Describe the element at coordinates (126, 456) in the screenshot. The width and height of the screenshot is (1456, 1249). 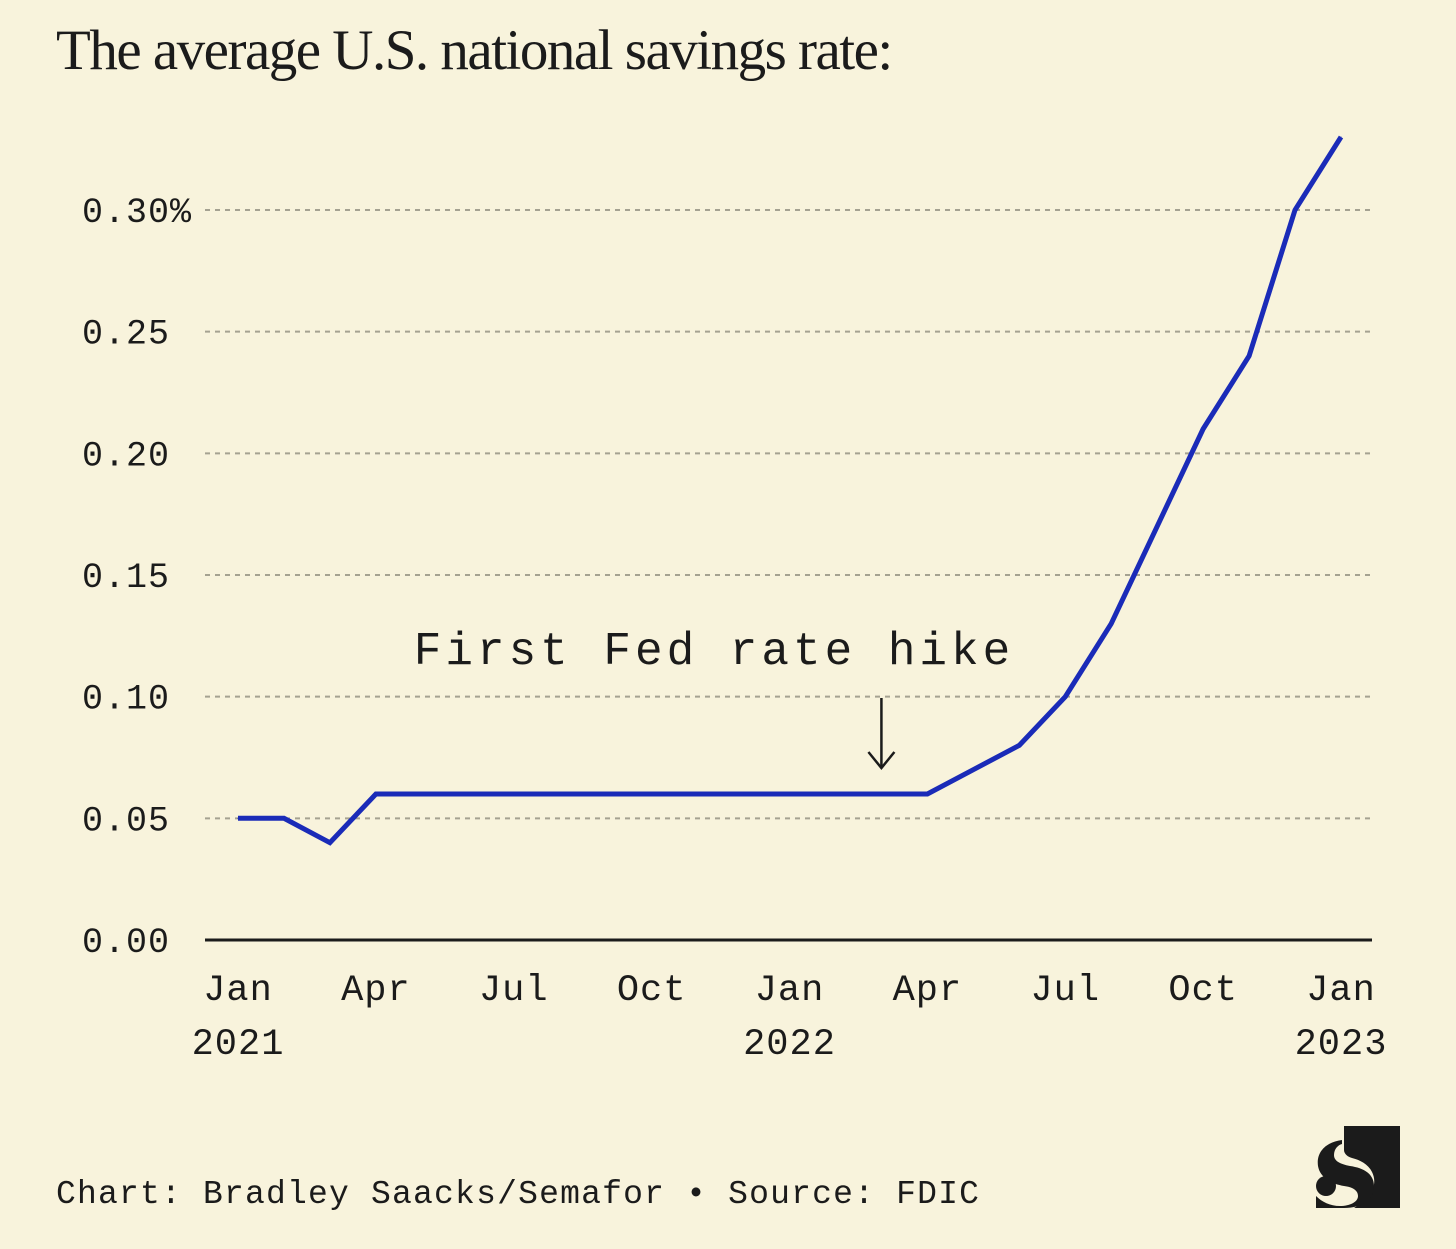
I see `y-tick-label: 0.20` at that location.